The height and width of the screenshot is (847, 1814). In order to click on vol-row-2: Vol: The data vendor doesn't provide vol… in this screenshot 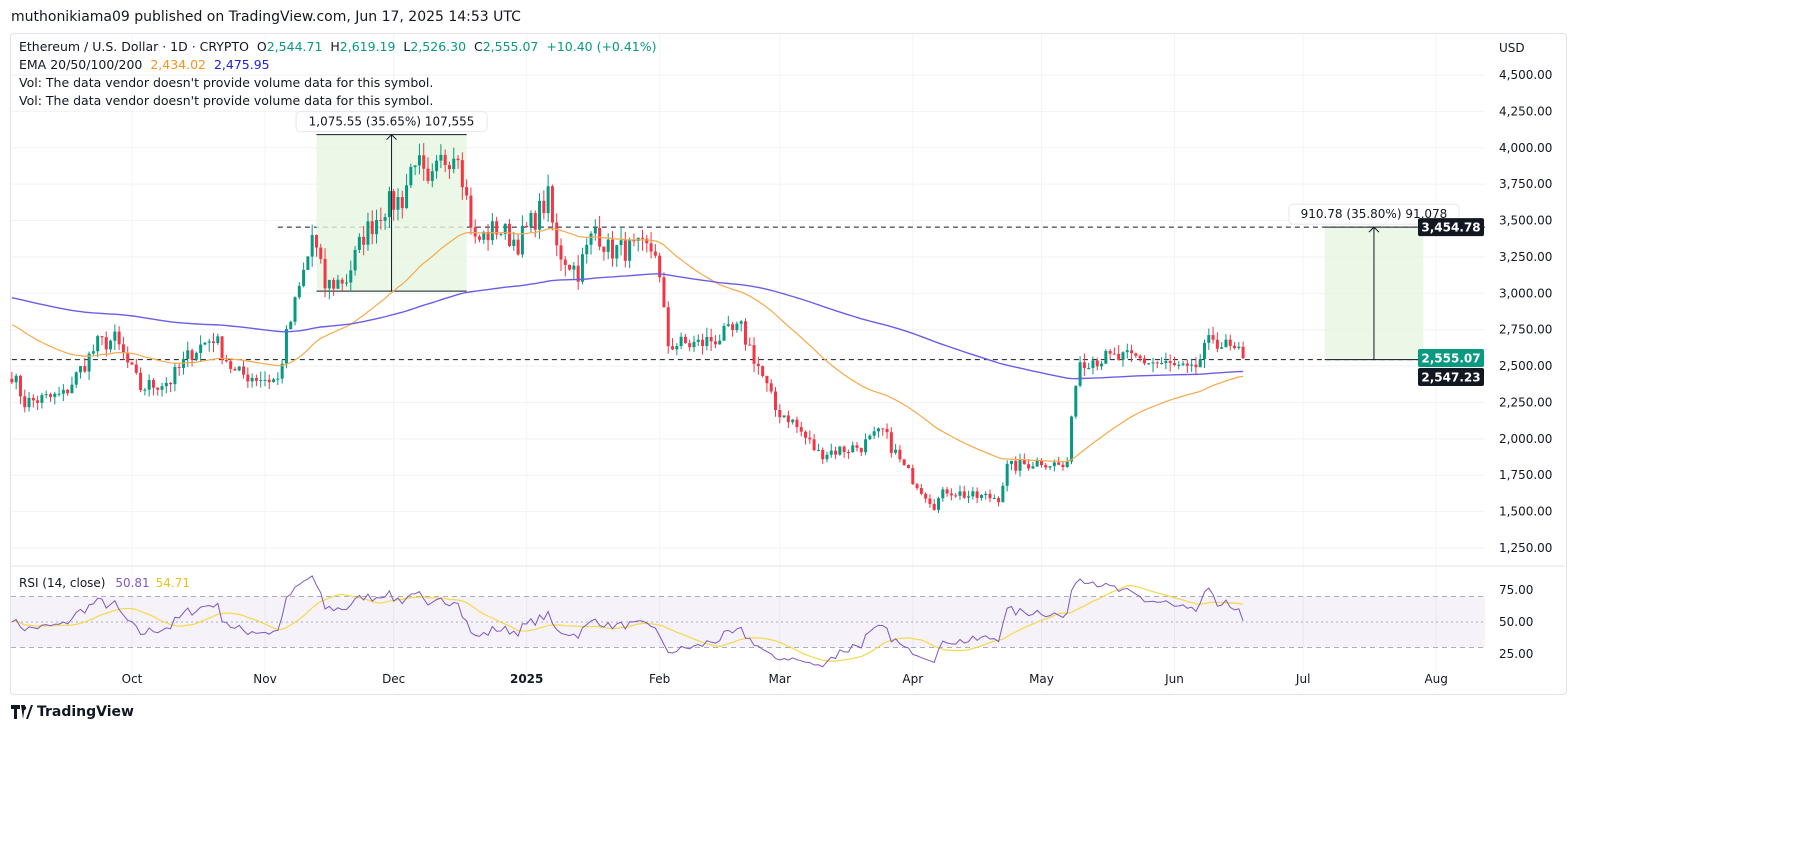, I will do `click(226, 100)`.